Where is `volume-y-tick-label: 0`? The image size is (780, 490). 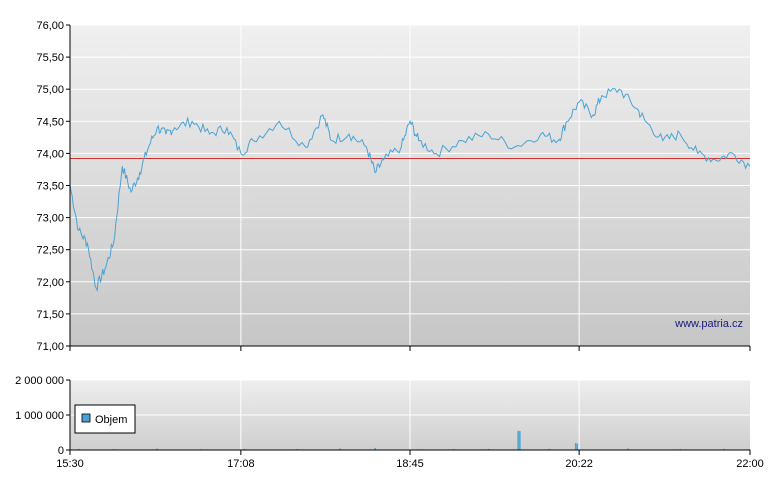 volume-y-tick-label: 0 is located at coordinates (61, 451).